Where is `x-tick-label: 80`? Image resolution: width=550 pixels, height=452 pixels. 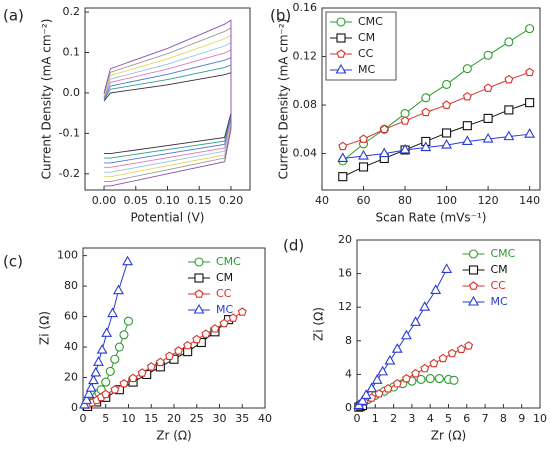
x-tick-label: 80 is located at coordinates (405, 200).